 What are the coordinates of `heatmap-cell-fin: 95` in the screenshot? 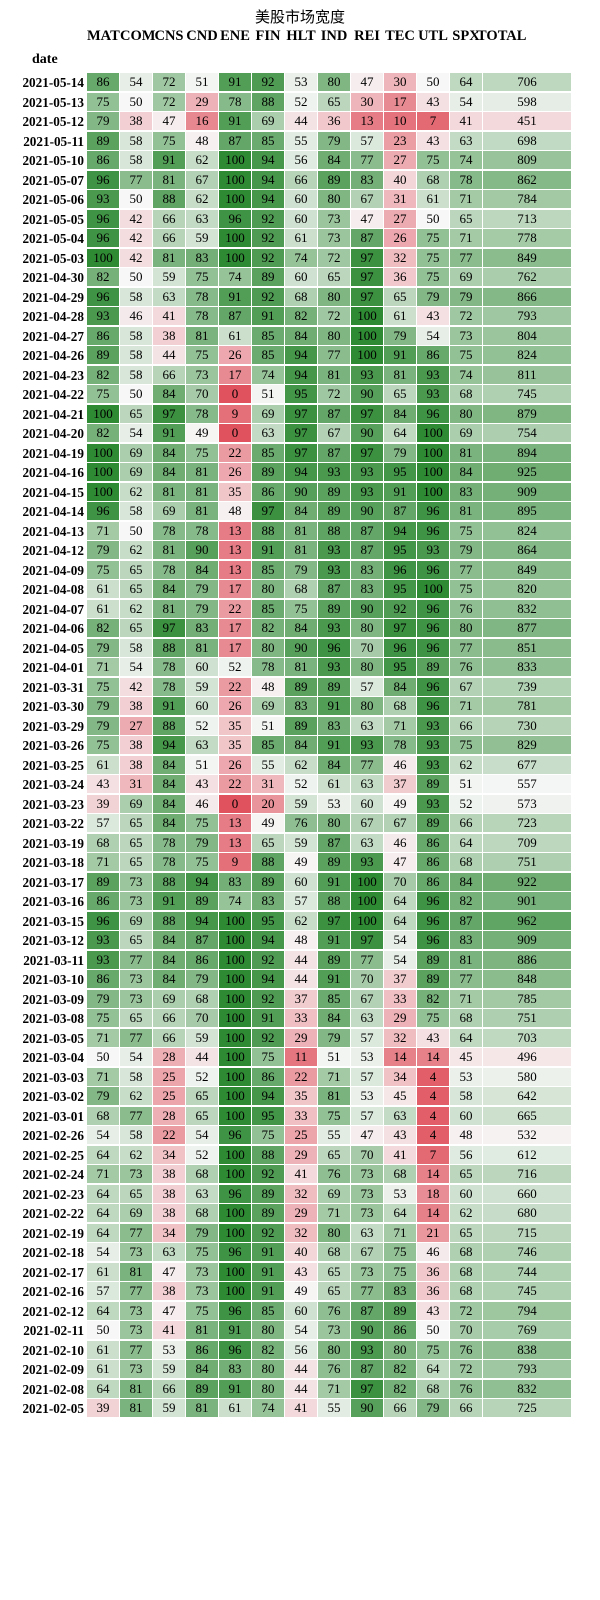 It's located at (268, 1115).